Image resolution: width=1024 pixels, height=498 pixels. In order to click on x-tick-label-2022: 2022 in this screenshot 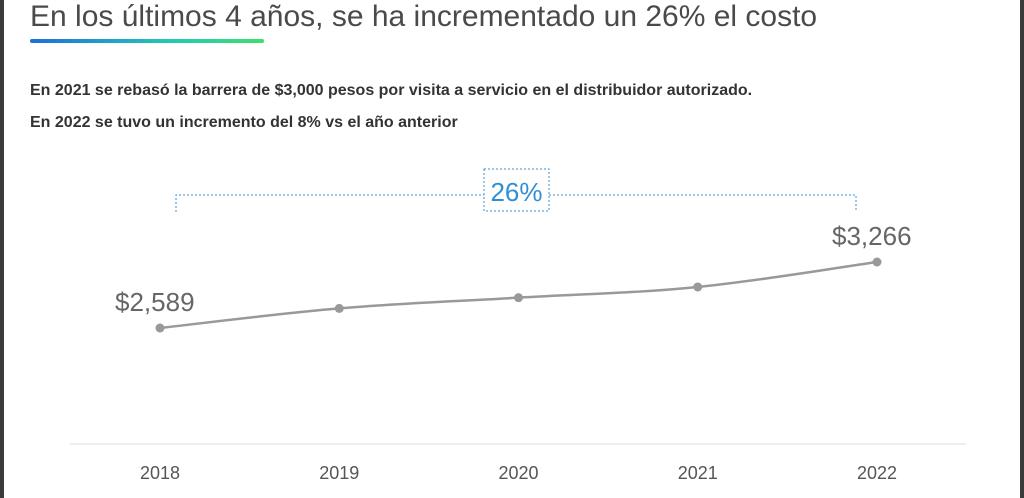, I will do `click(877, 473)`.